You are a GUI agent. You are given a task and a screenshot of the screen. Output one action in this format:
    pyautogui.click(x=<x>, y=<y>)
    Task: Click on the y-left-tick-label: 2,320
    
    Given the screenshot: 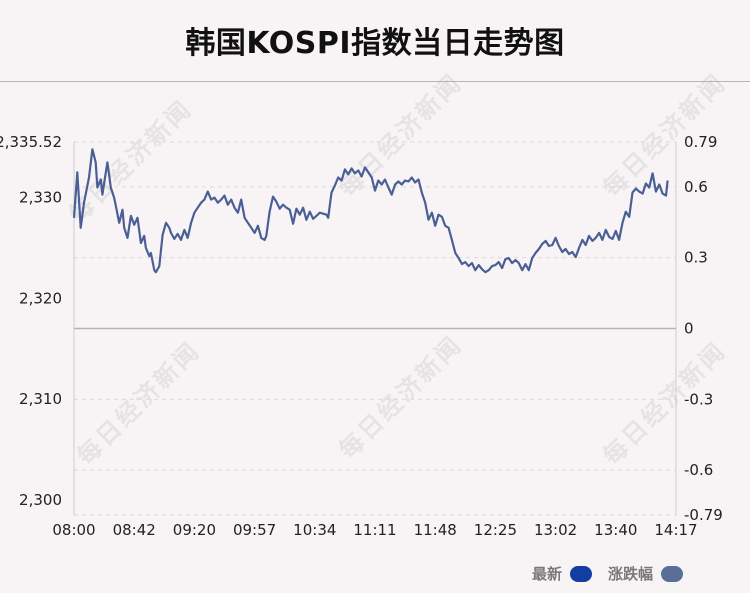 What is the action you would take?
    pyautogui.click(x=40, y=298)
    